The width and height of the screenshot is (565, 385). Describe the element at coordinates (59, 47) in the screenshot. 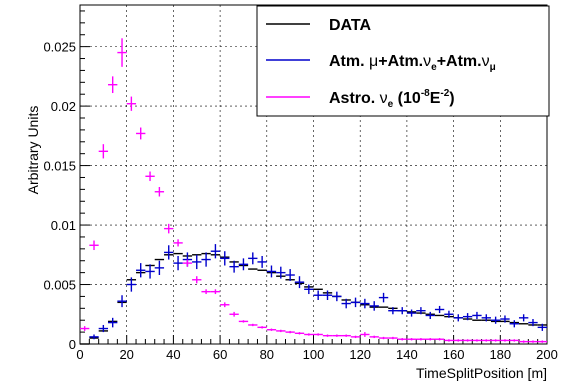

I see `y-tick-label: 0.025` at that location.